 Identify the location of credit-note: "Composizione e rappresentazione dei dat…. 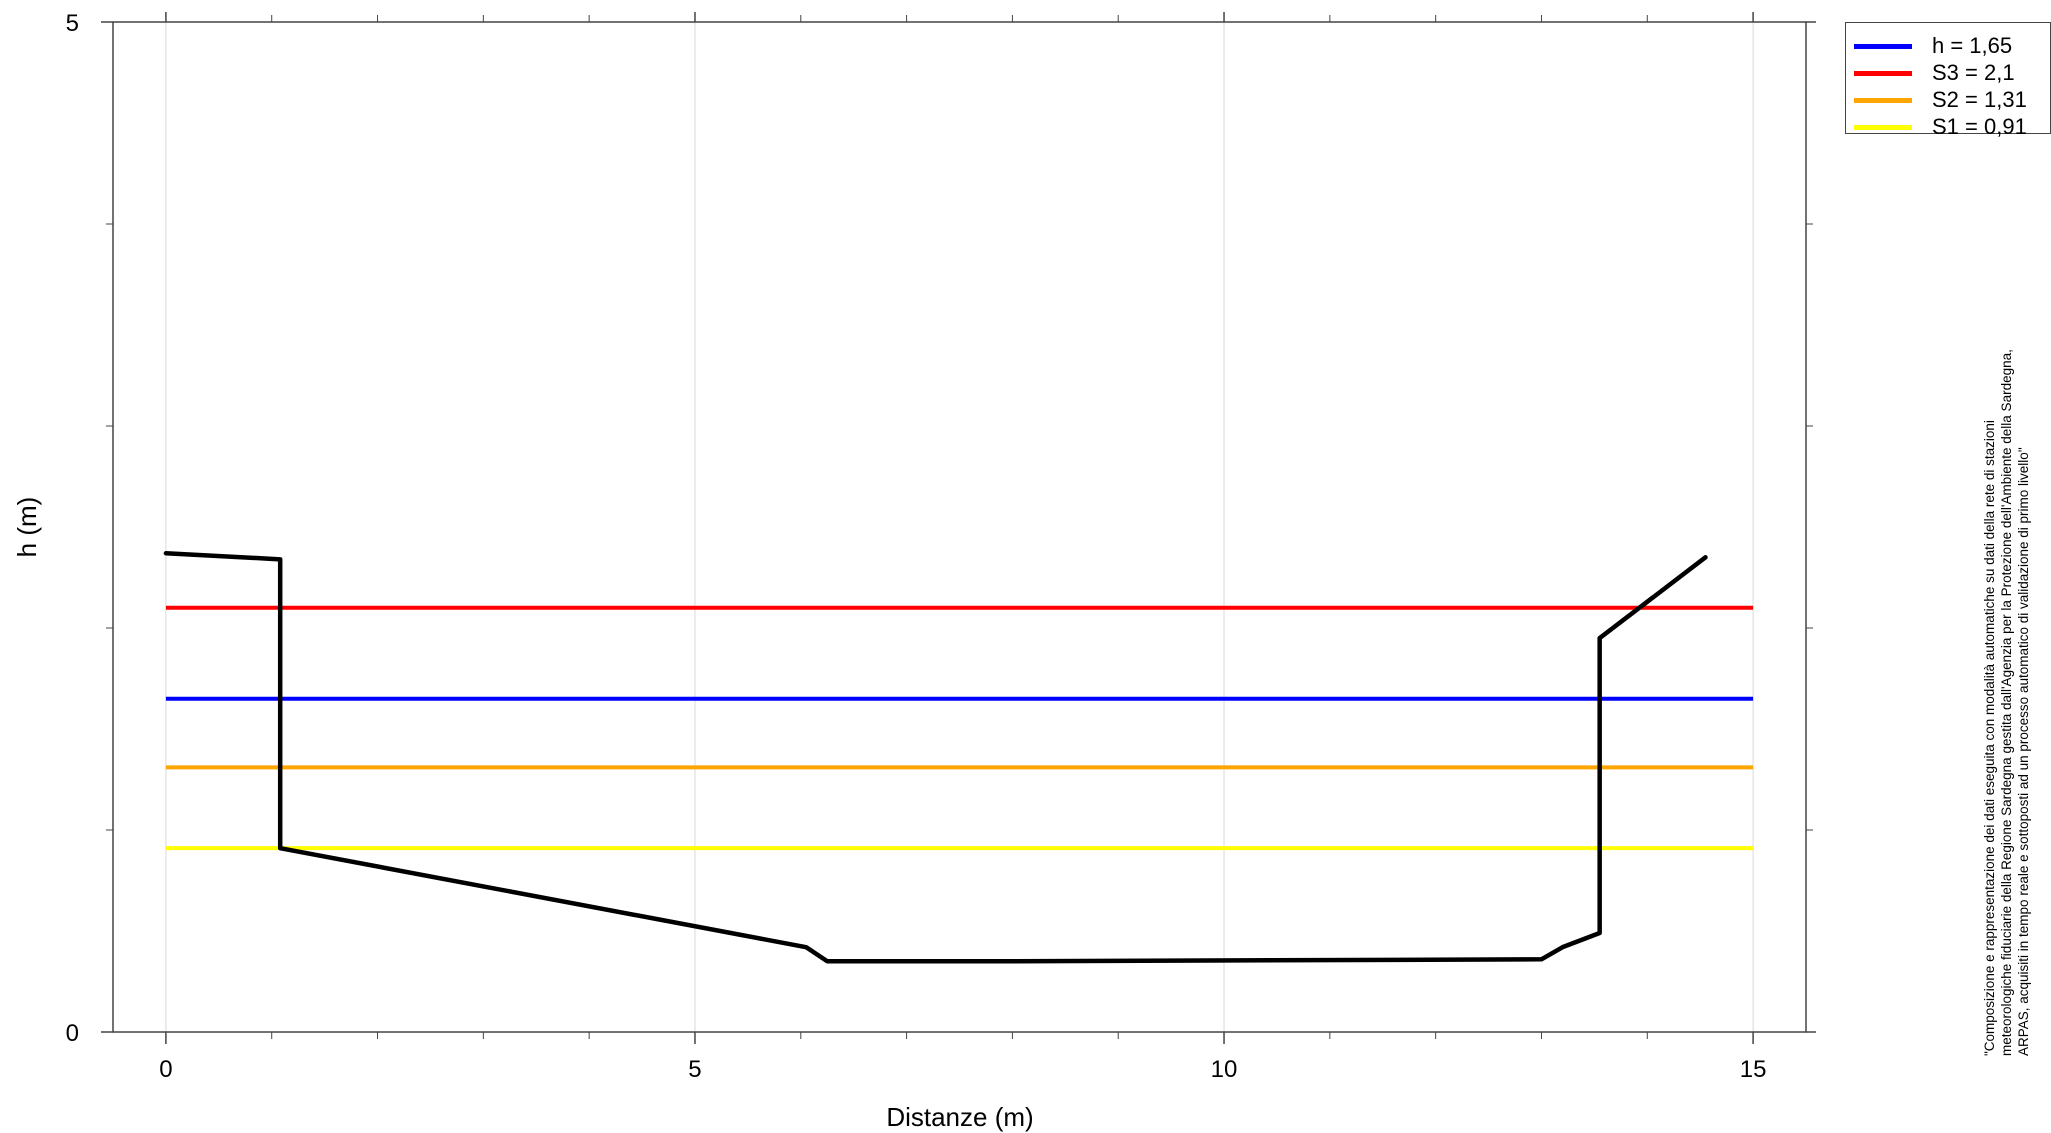
(2006, 626).